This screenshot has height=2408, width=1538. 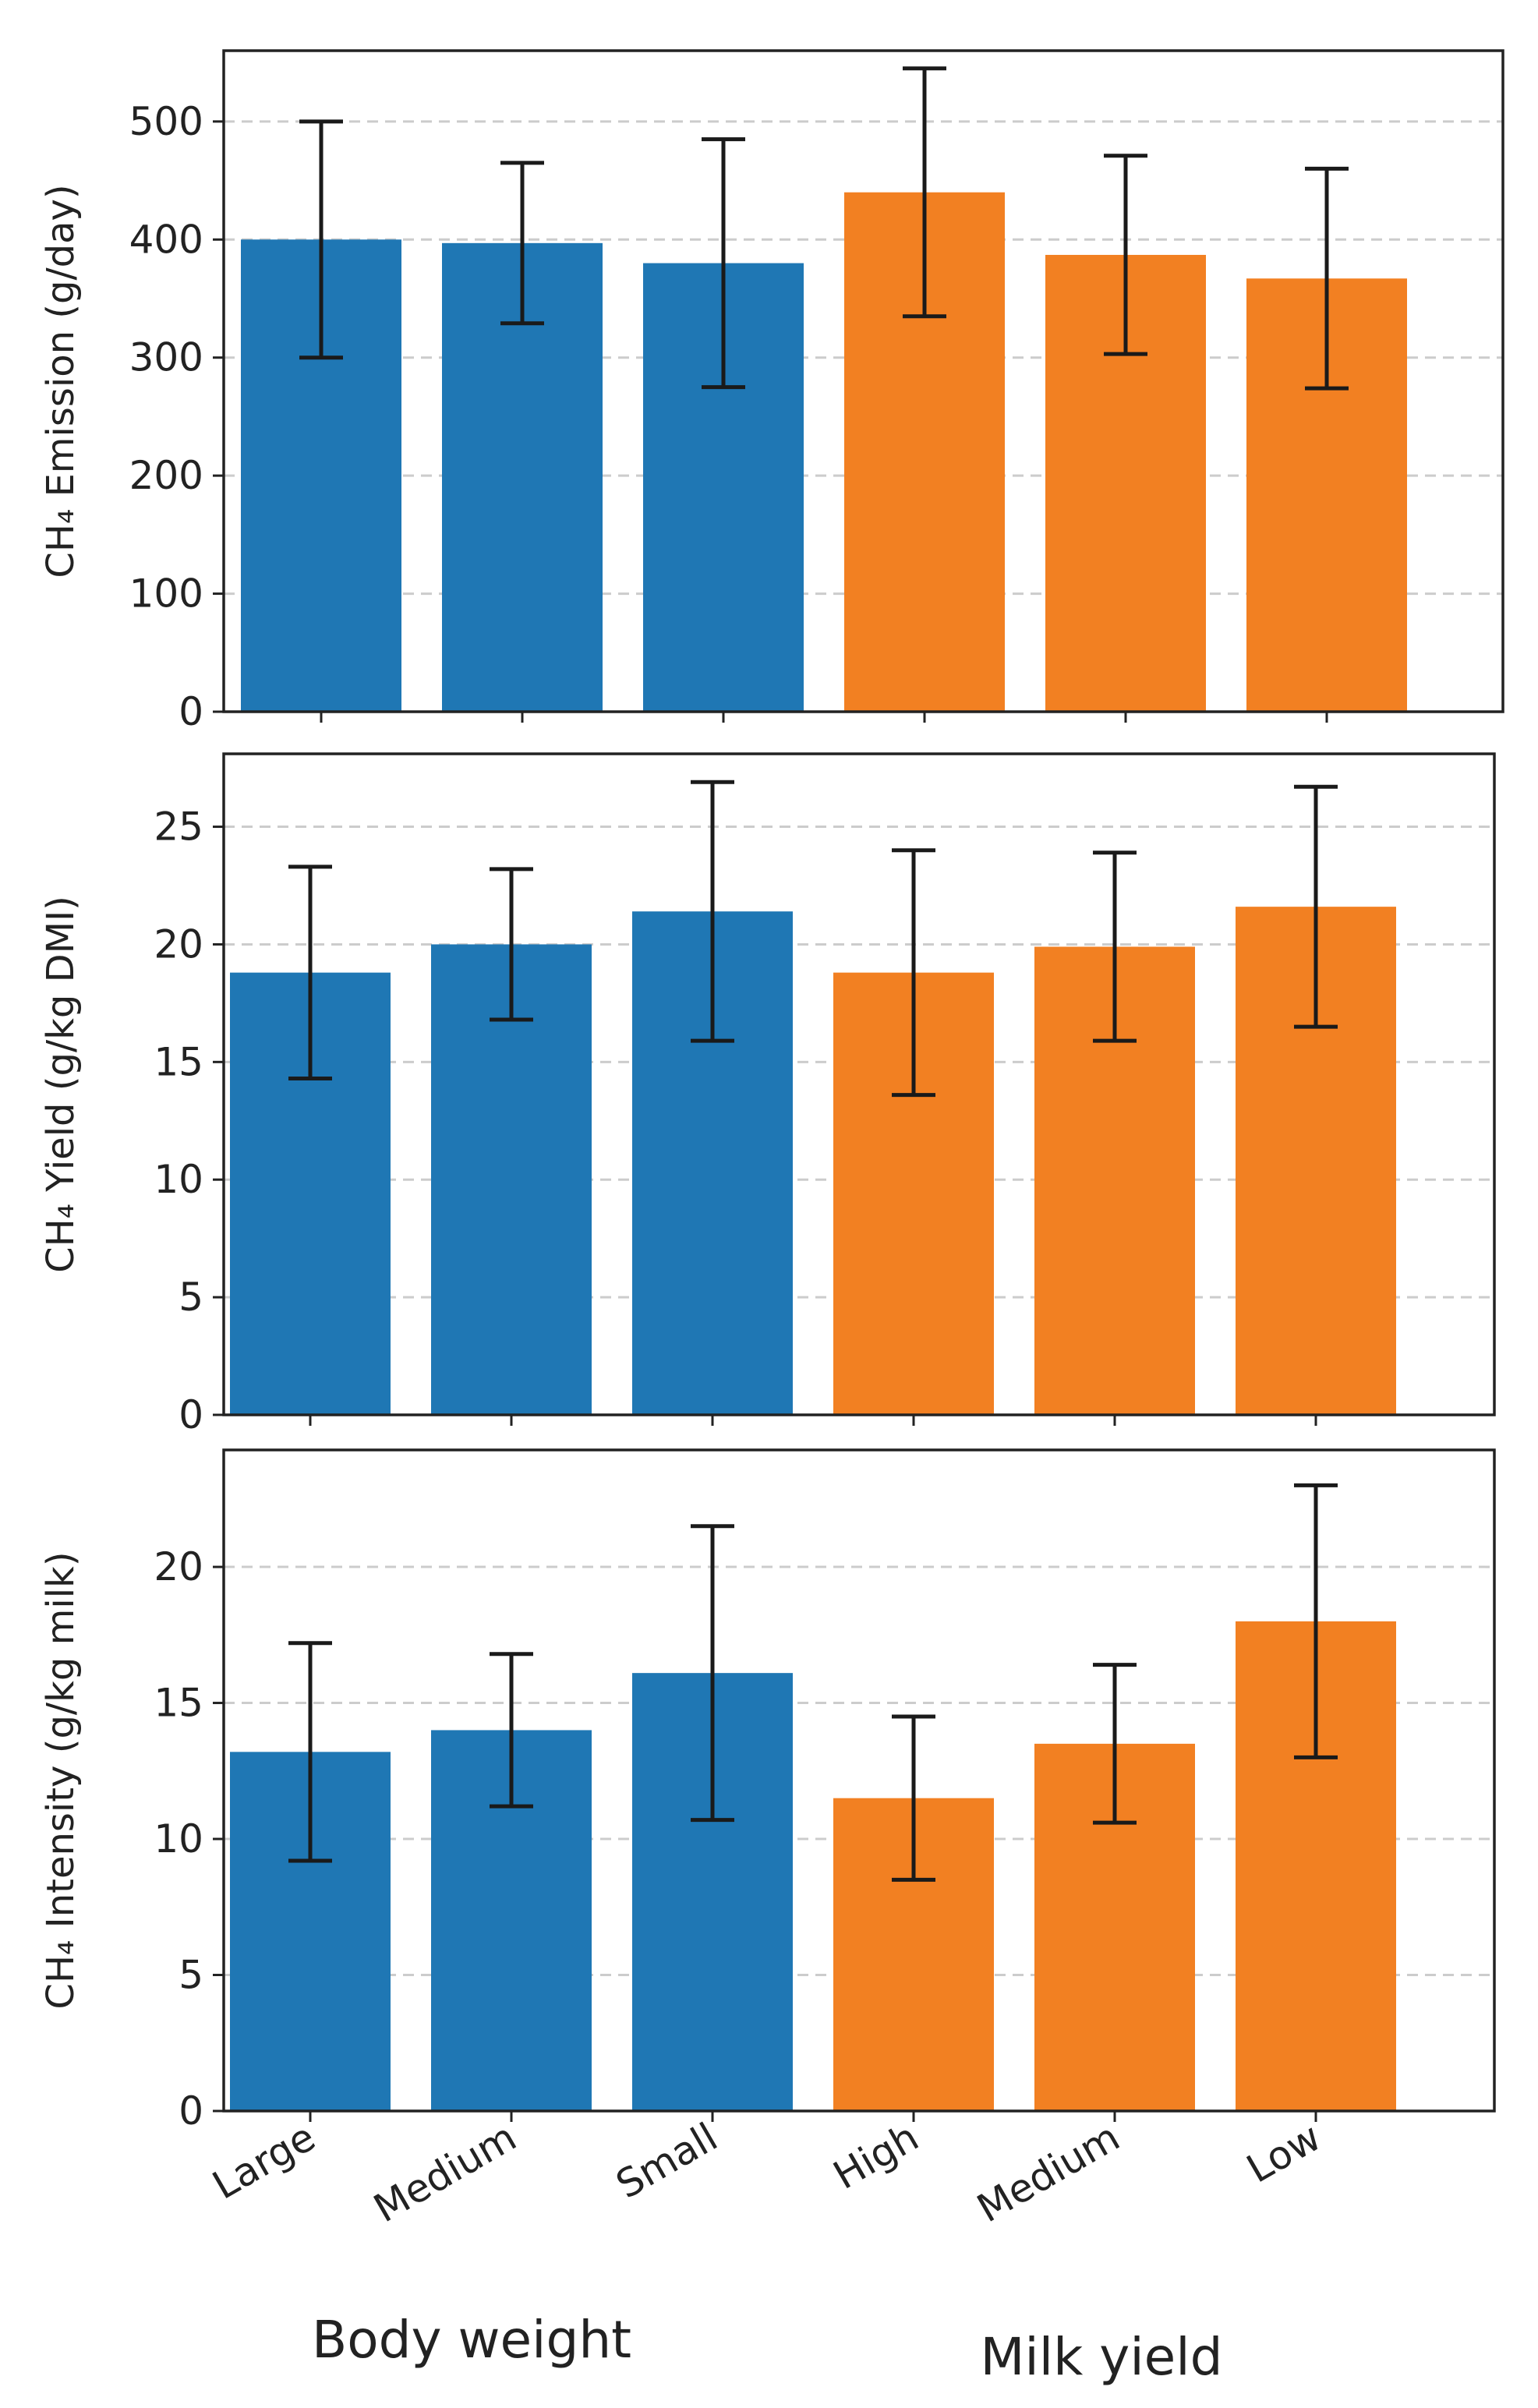 I want to click on y-tick-label: 300, so click(x=166, y=357).